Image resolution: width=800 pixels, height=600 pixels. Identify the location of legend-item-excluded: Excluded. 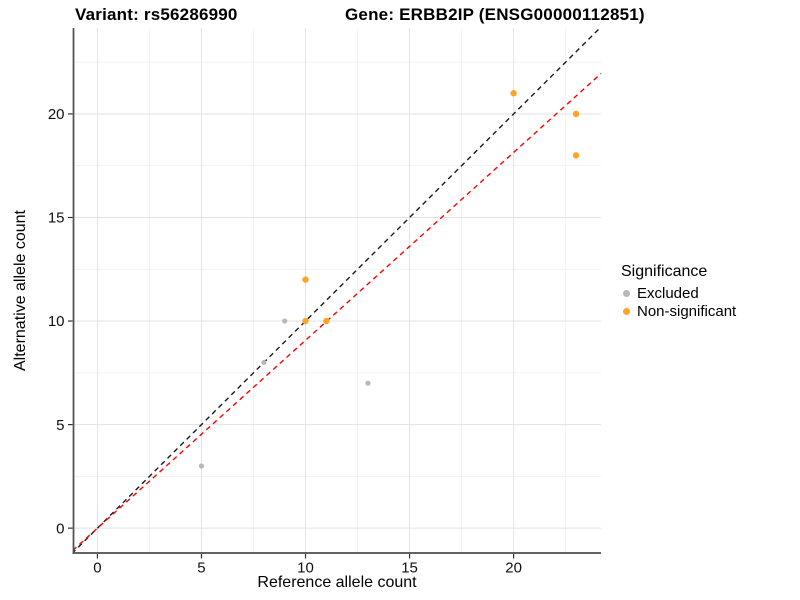
(678, 293).